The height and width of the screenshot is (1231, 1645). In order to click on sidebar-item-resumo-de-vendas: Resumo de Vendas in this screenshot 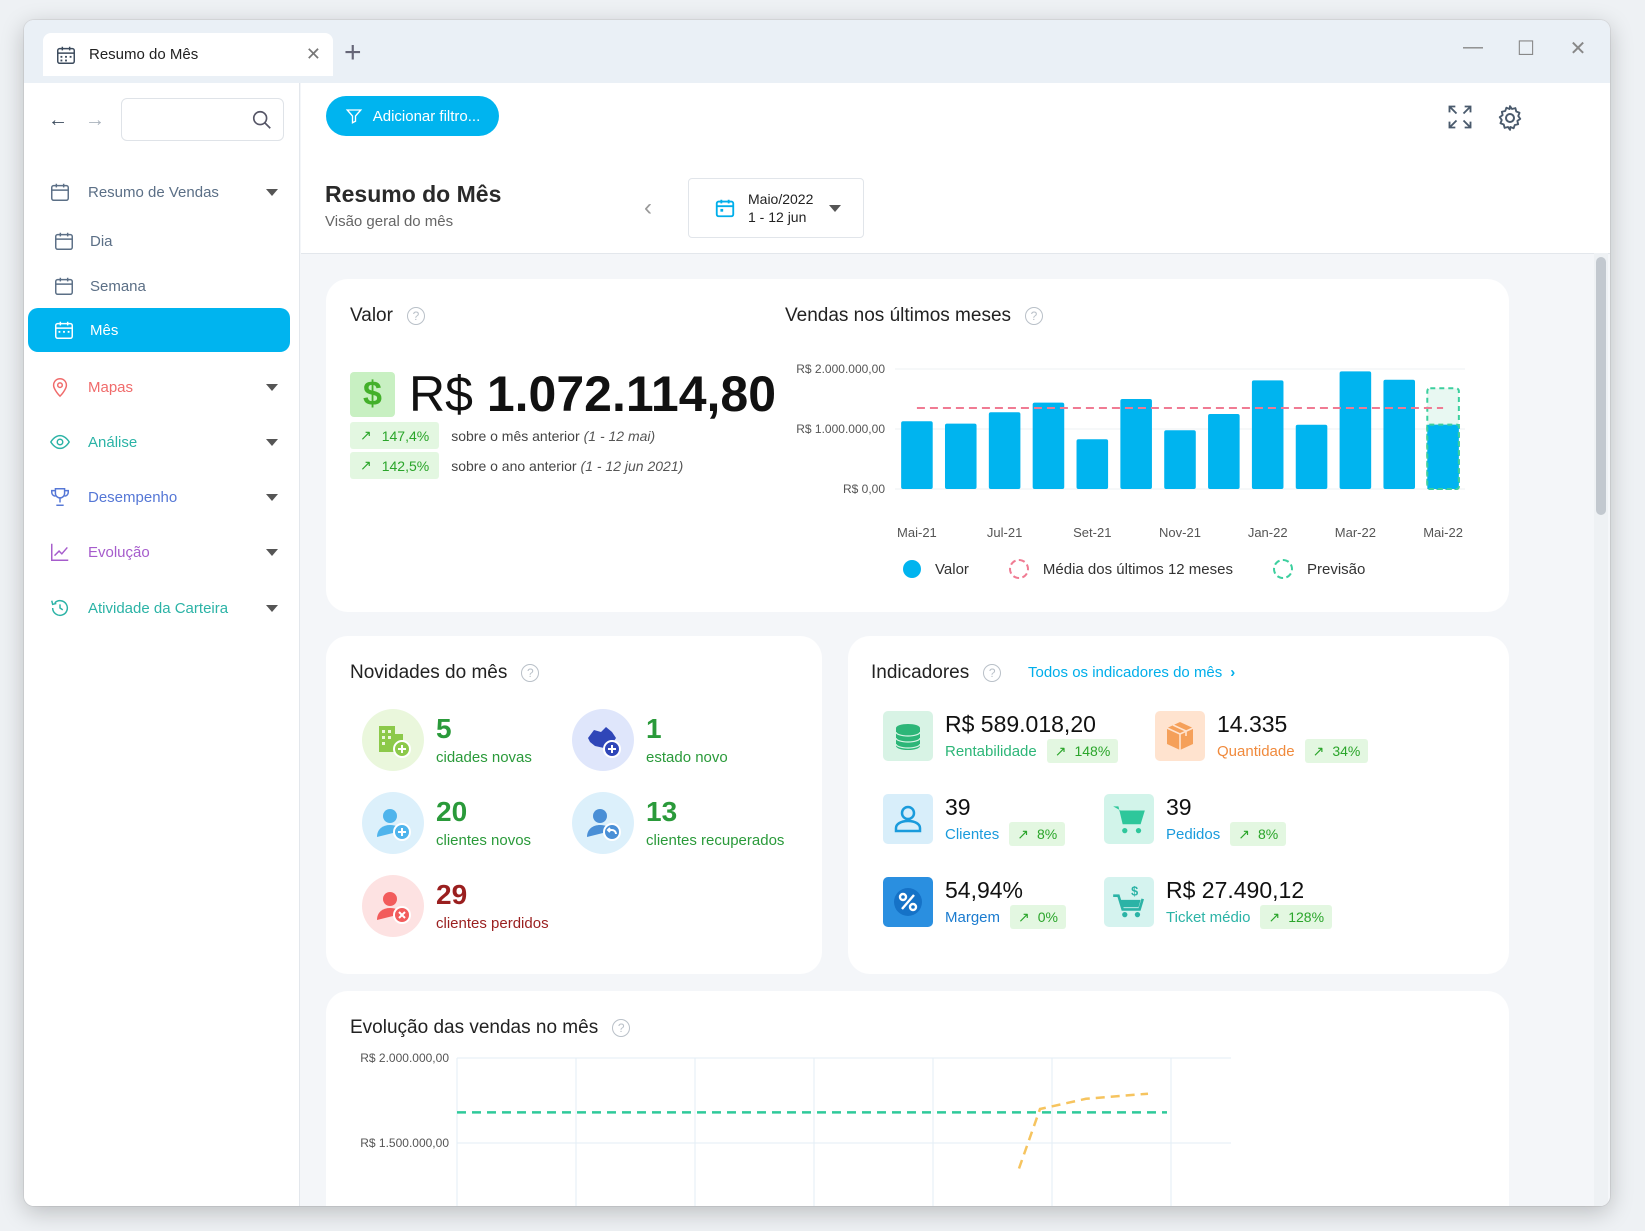, I will do `click(159, 192)`.